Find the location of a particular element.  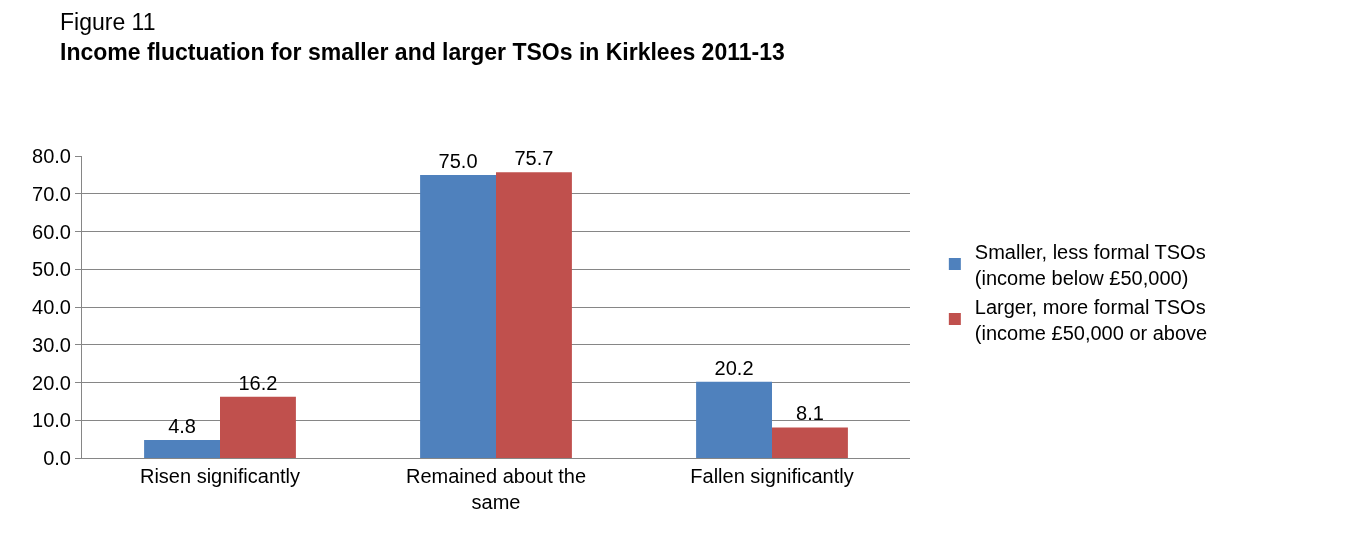

y-tick-label: 70.0 is located at coordinates (51, 193).